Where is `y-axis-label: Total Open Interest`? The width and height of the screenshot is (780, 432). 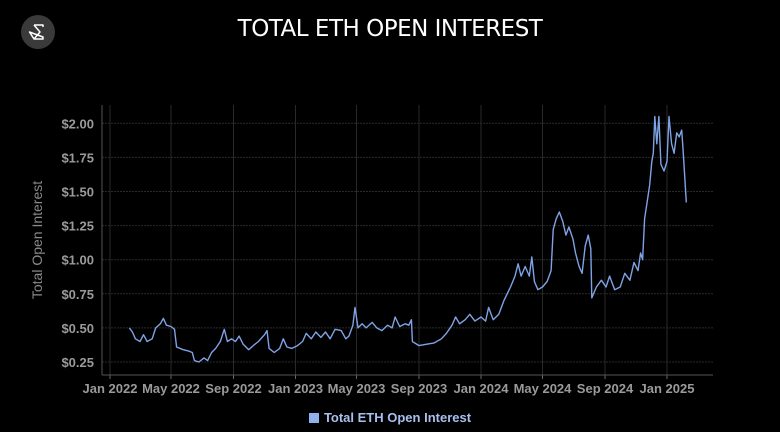 y-axis-label: Total Open Interest is located at coordinates (37, 240).